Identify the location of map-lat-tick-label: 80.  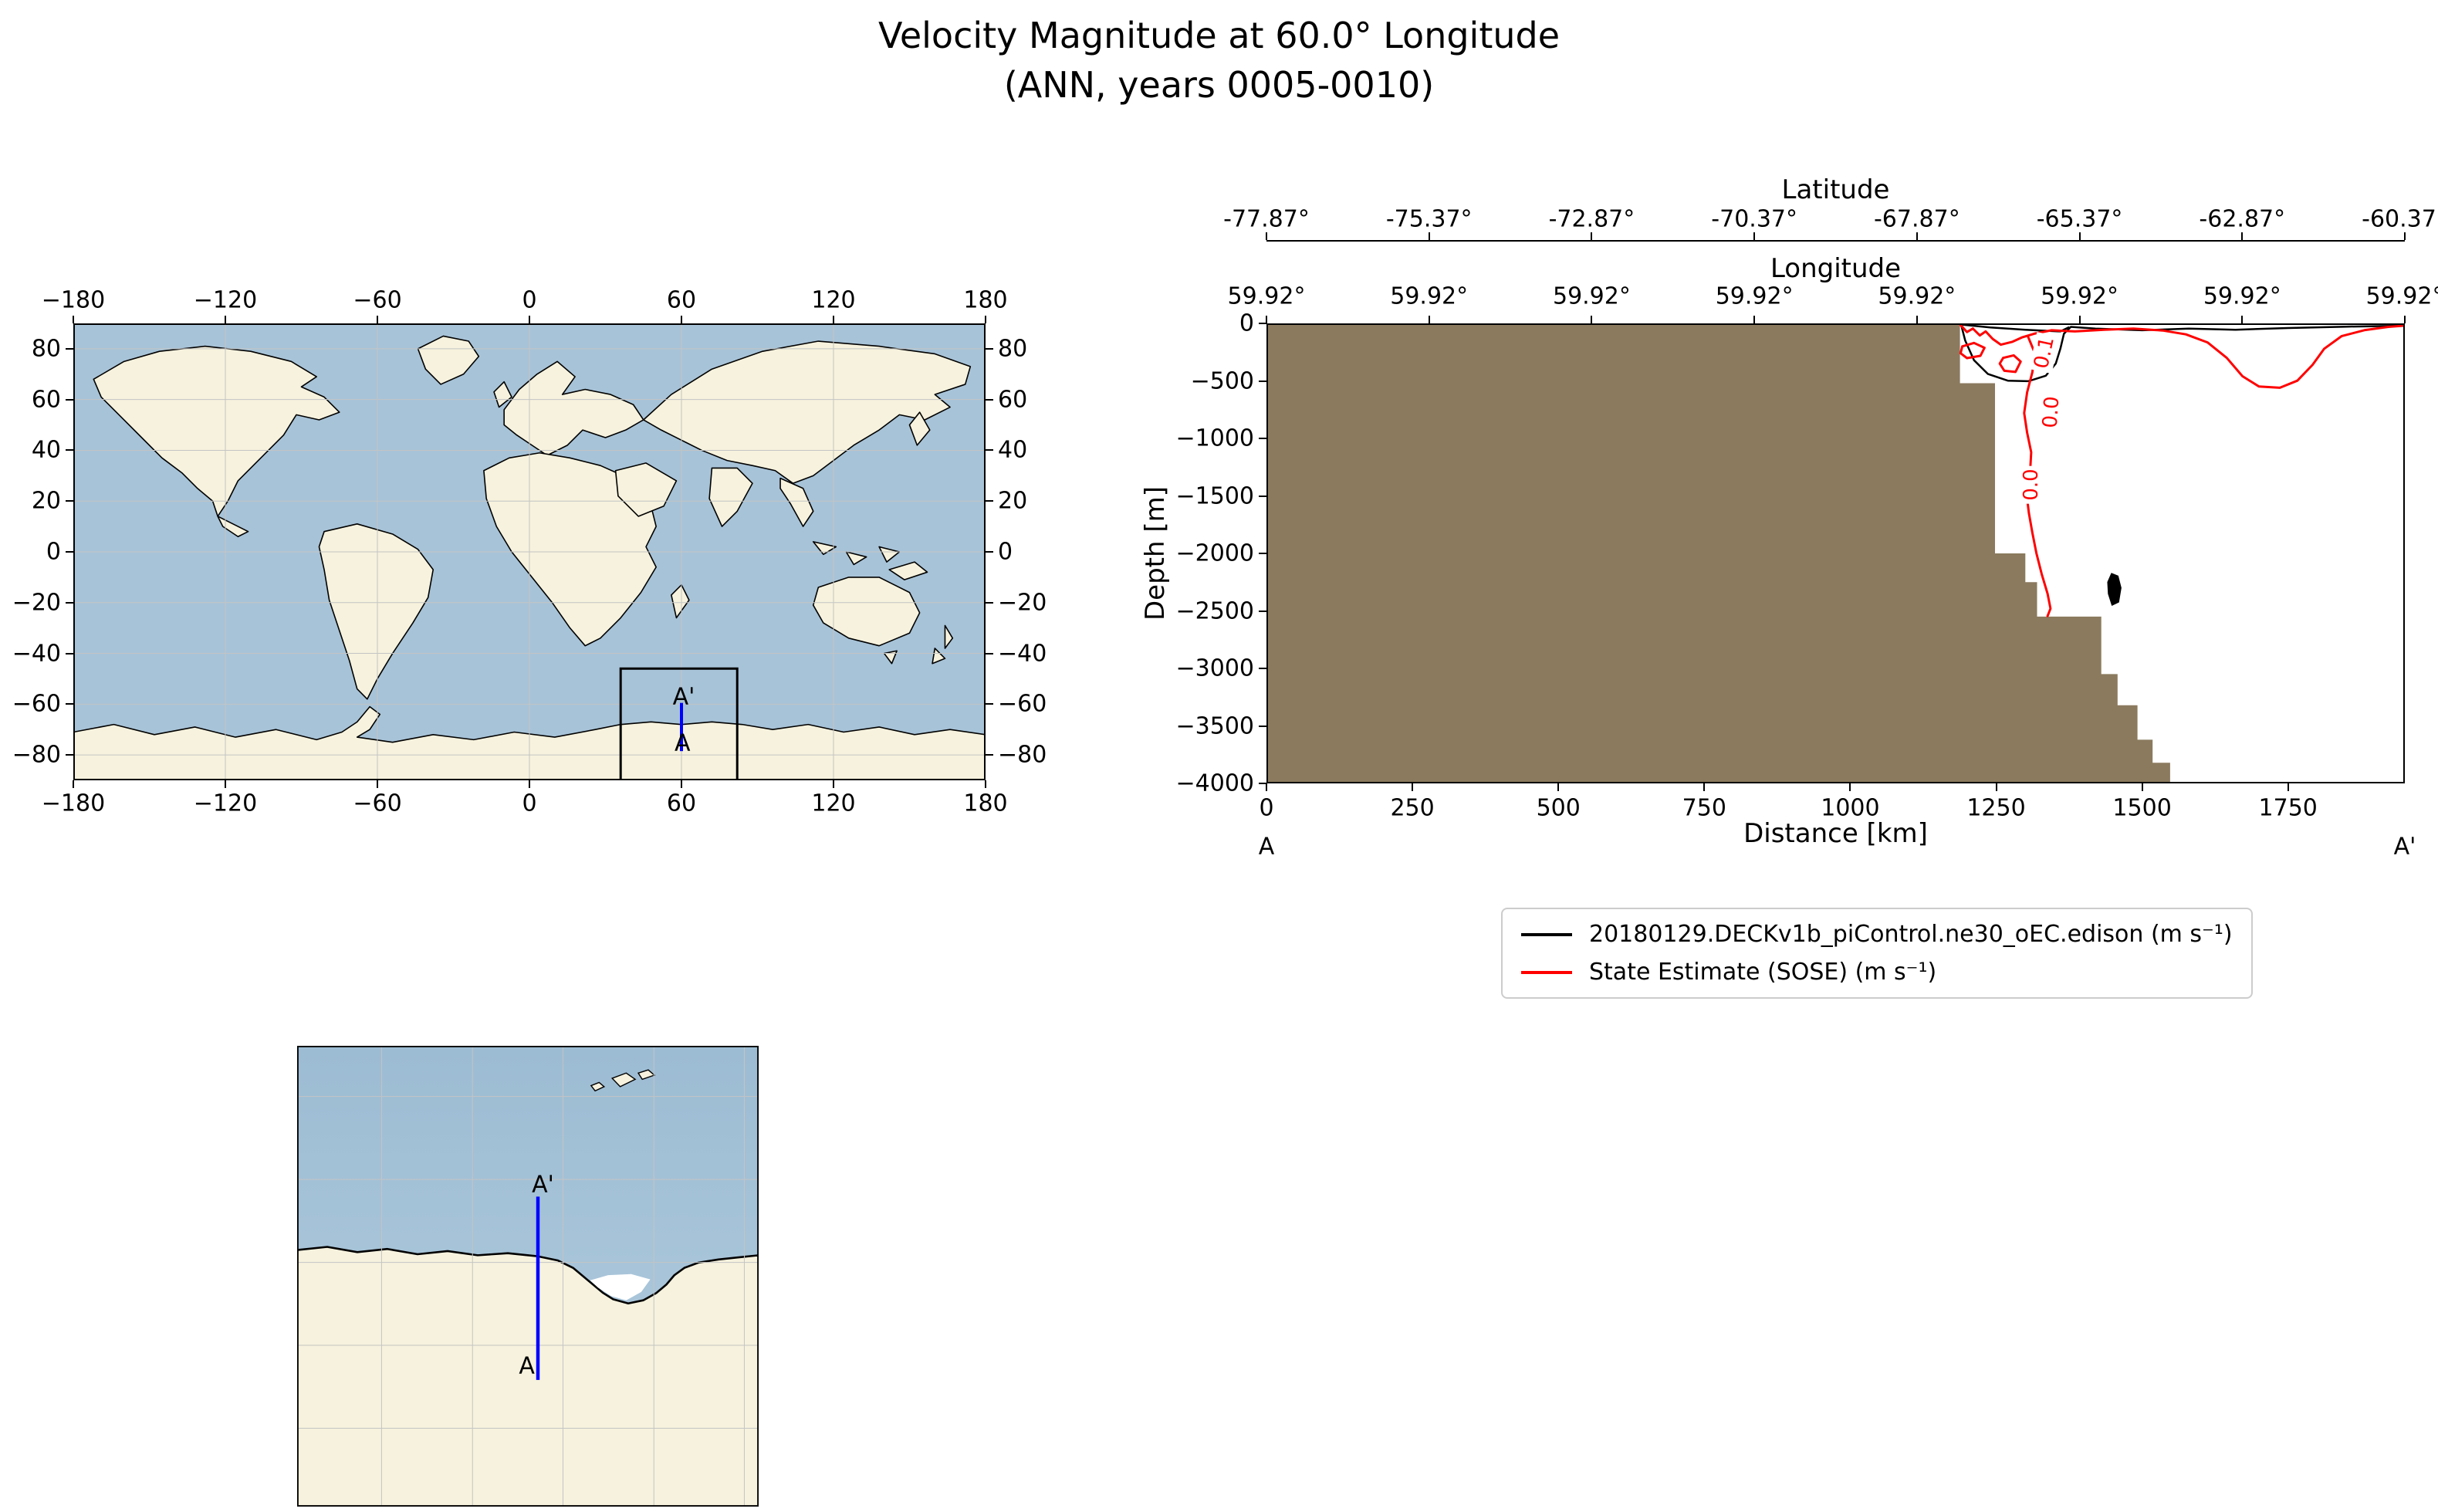
(46, 349).